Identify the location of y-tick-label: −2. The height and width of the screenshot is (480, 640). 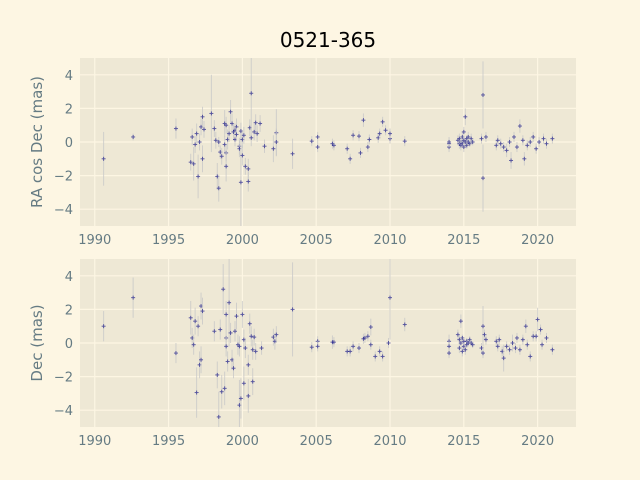
(63, 378).